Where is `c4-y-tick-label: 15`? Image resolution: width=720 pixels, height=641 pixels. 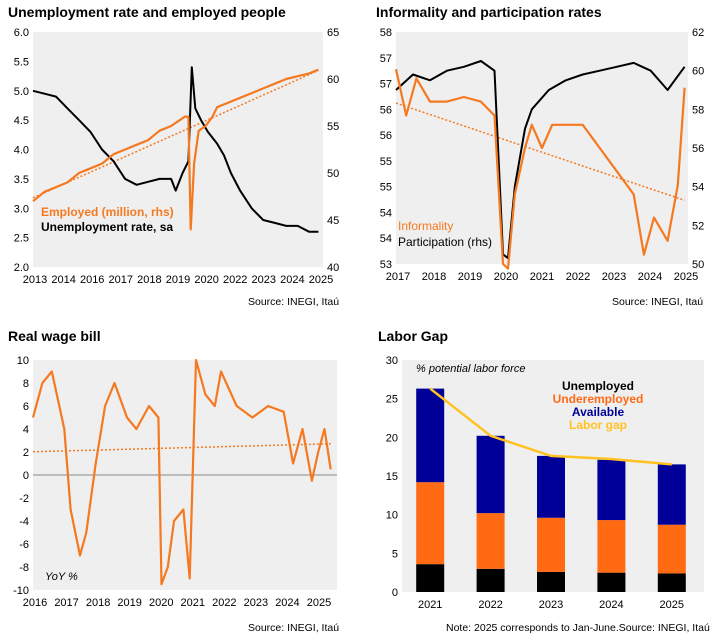
c4-y-tick-label: 15 is located at coordinates (392, 477).